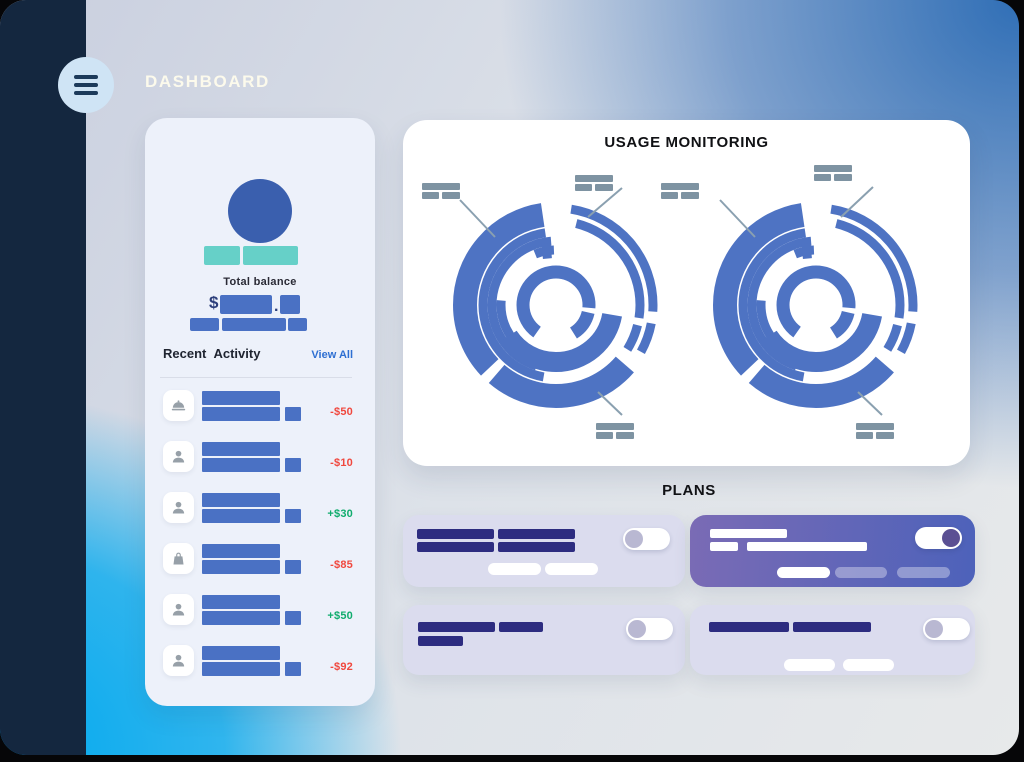 The height and width of the screenshot is (762, 1024). I want to click on sidebar, so click(43, 377).